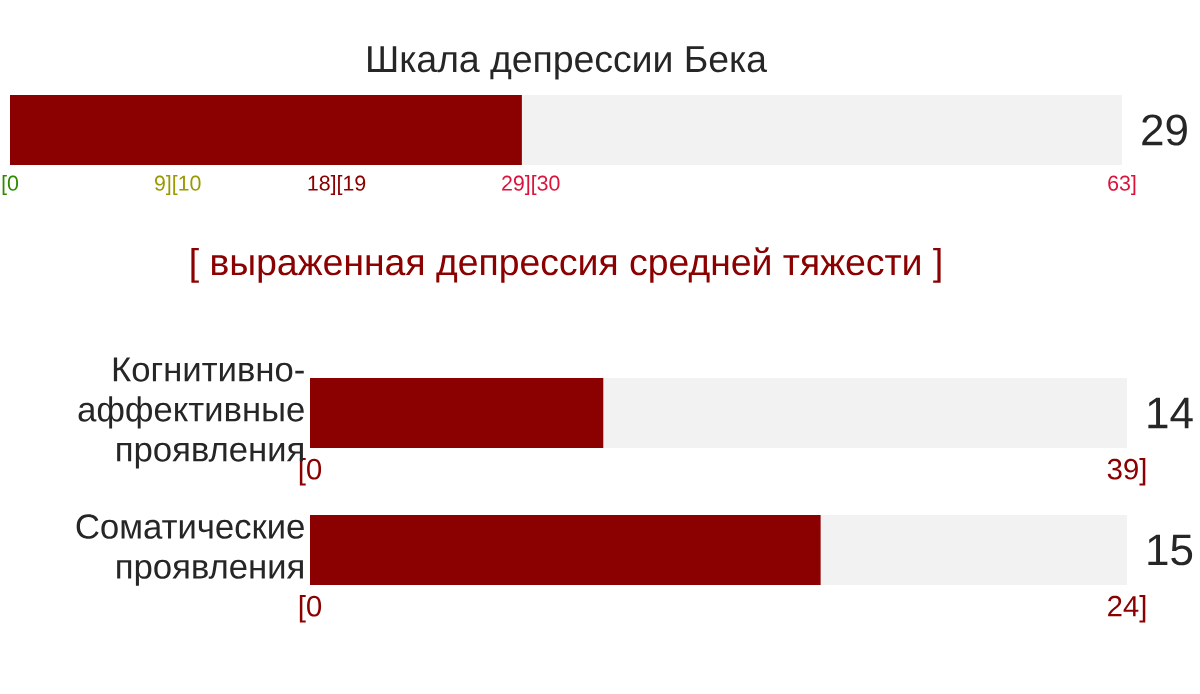  Describe the element at coordinates (337, 185) in the screenshot. I see `x-tick-label: 18][19` at that location.